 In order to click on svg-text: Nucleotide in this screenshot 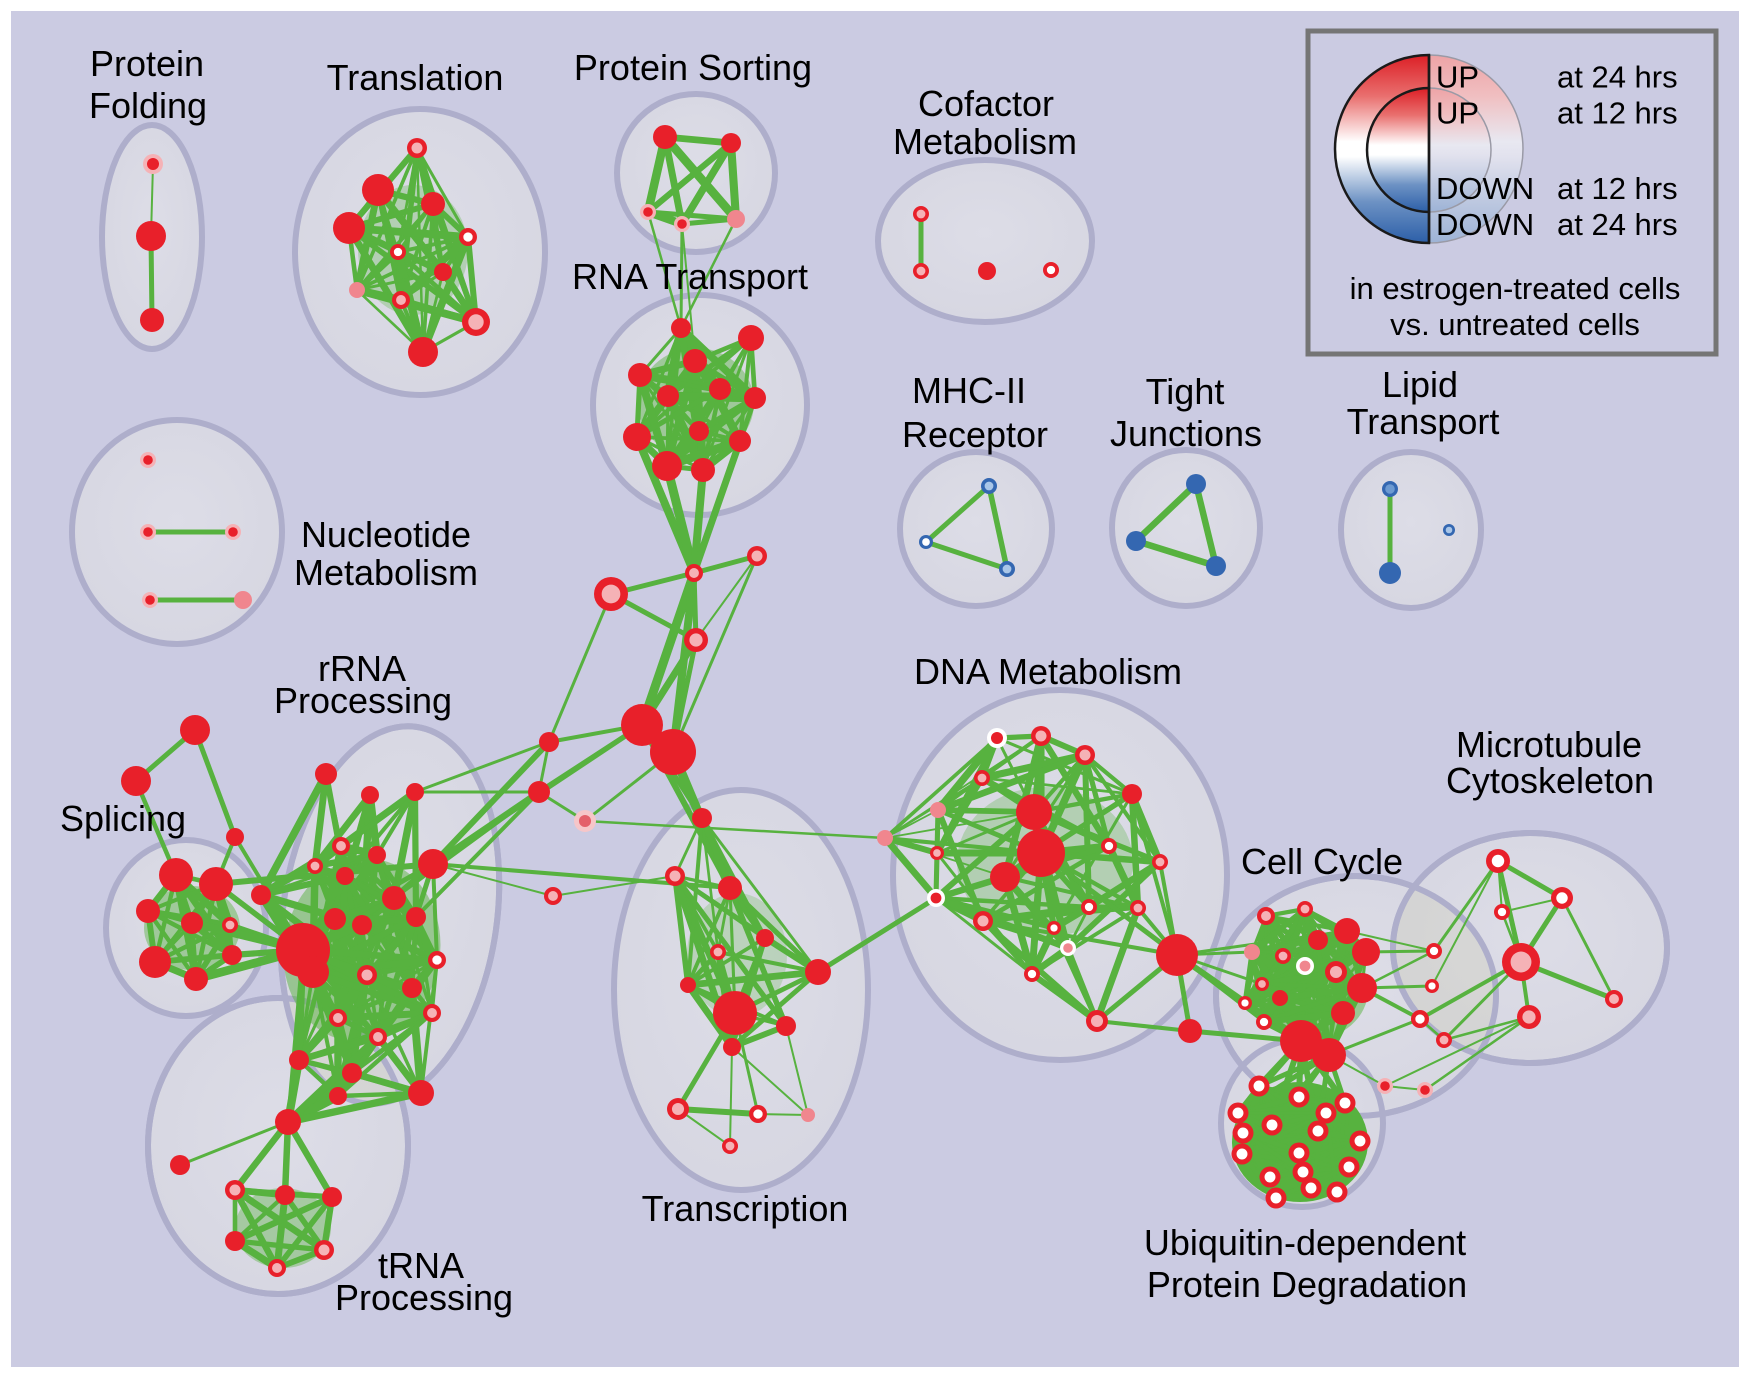, I will do `click(386, 534)`.